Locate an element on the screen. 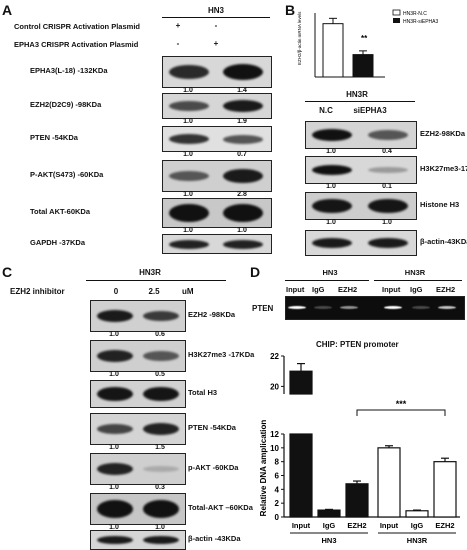 The height and width of the screenshot is (550, 467). panel-a-quant-3-1: 2.8 is located at coordinates (242, 194).